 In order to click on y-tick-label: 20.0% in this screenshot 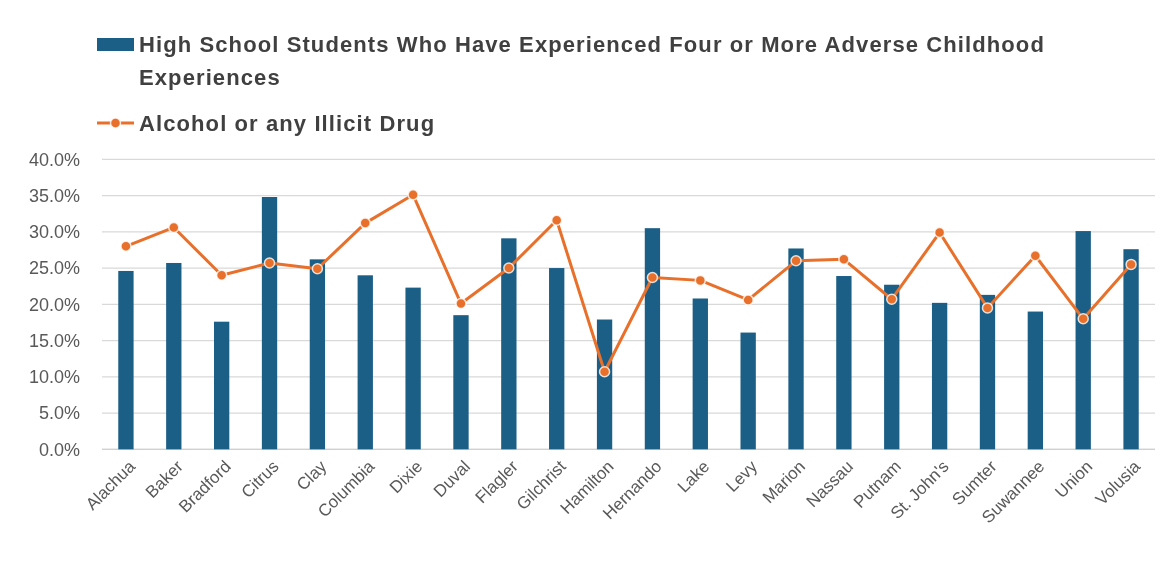, I will do `click(54, 304)`.